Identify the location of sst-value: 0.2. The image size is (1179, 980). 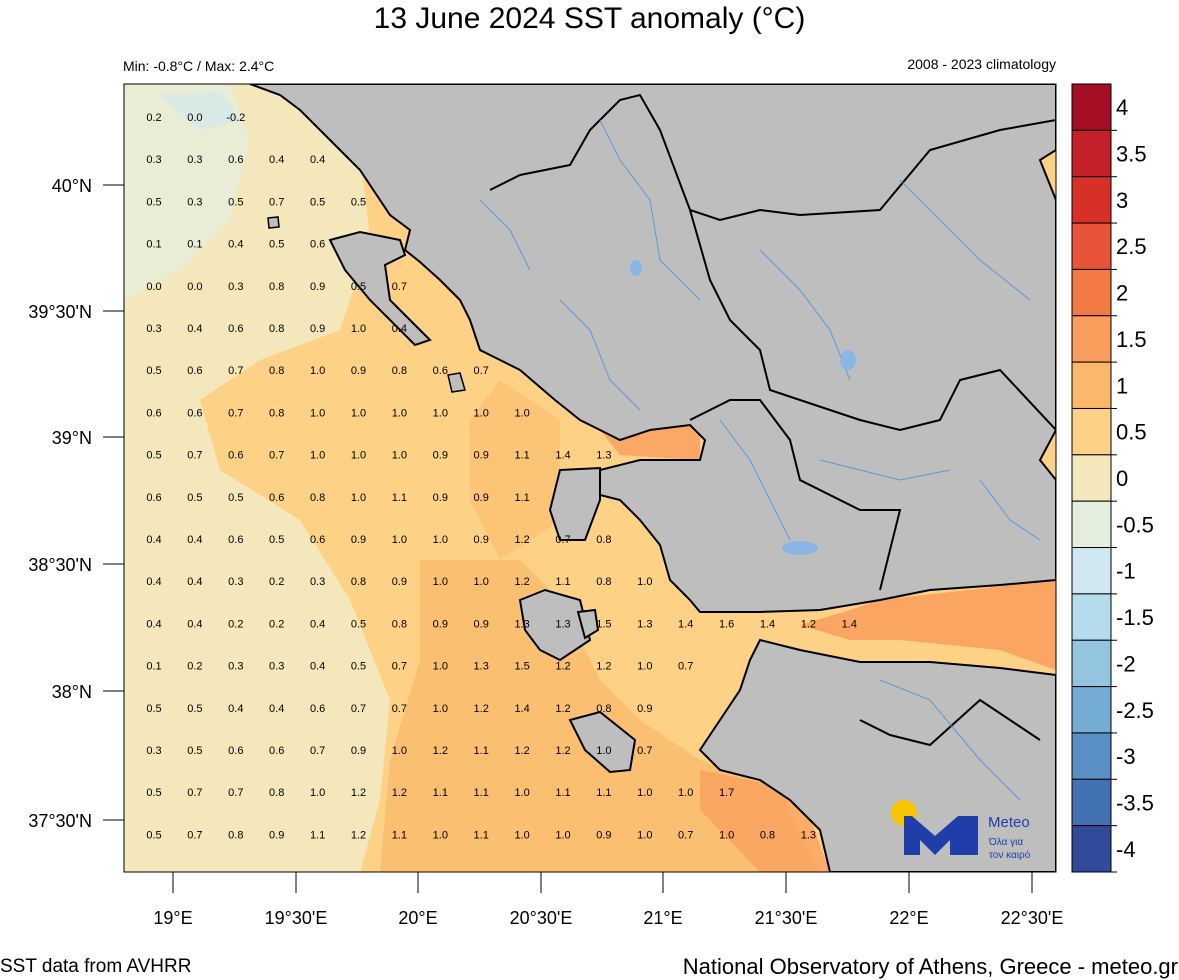
(194, 667).